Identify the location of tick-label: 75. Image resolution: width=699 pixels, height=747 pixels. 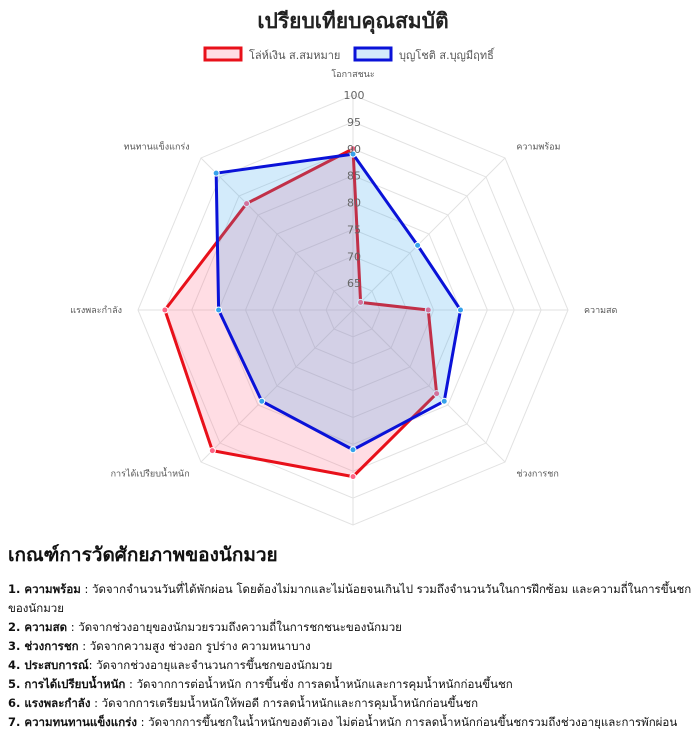
(354, 229).